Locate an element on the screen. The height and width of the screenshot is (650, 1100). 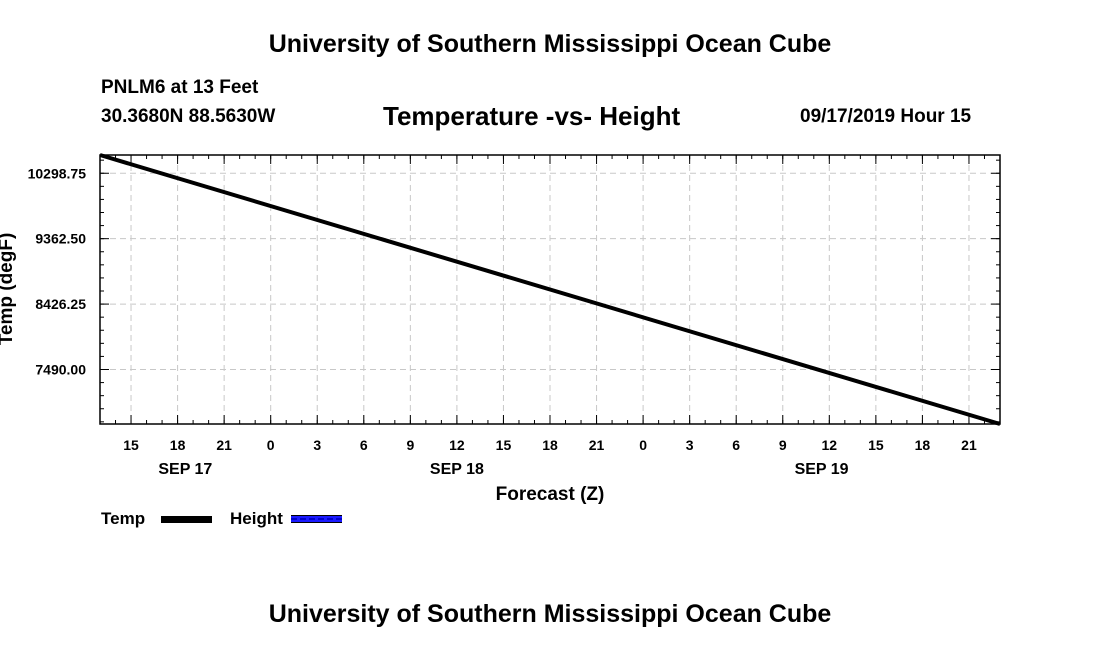
y-axis-label: Temp (degF) is located at coordinates (8, 289).